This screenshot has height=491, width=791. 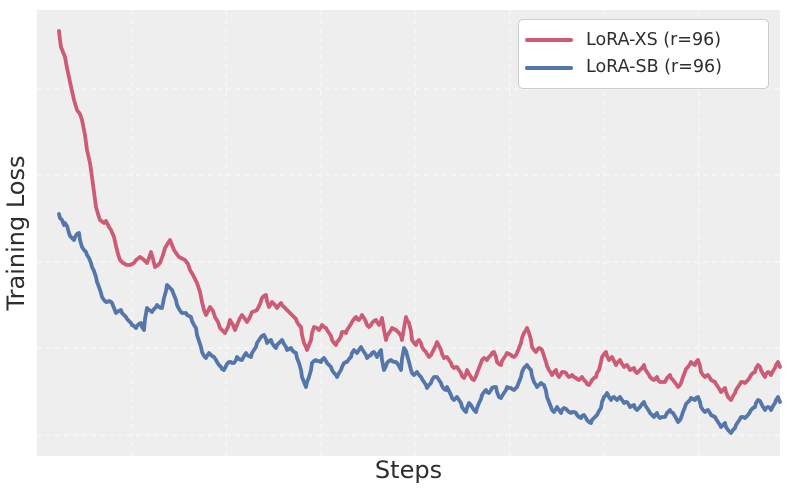 What do you see at coordinates (654, 67) in the screenshot?
I see `legend-label-lora-sb: LoRA-SB (r=96)` at bounding box center [654, 67].